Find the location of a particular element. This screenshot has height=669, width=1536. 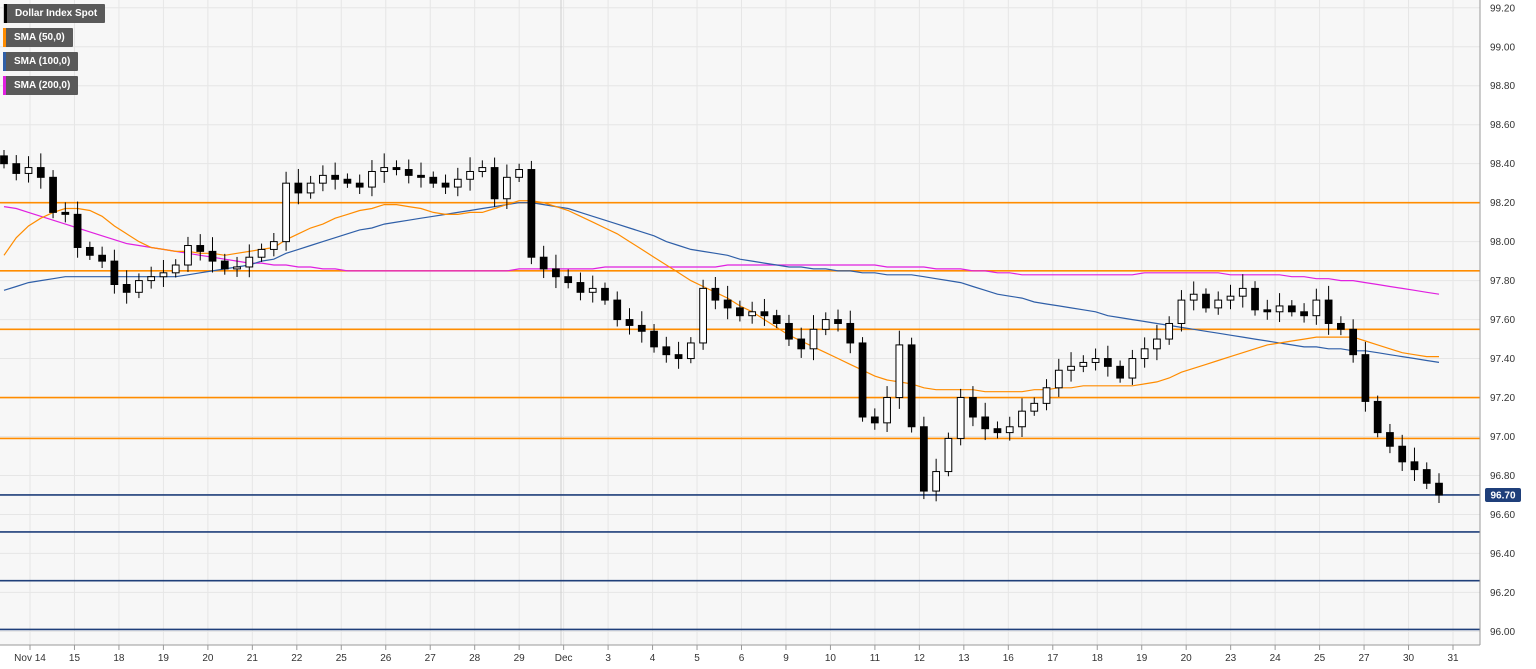

x-tick-label: 20 is located at coordinates (1187, 658).